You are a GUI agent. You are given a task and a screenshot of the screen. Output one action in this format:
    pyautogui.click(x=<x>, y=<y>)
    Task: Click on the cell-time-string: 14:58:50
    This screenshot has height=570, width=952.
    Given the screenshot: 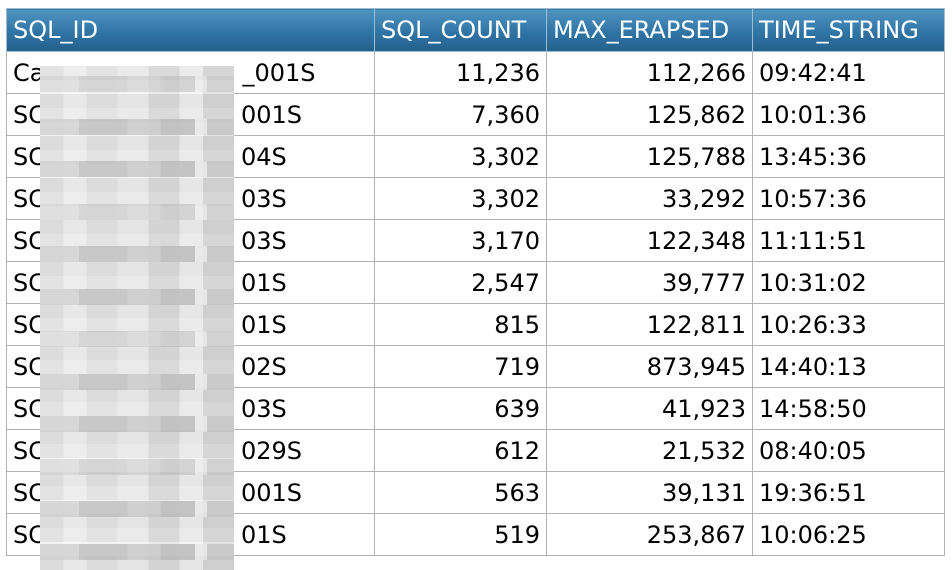 What is the action you would take?
    pyautogui.click(x=848, y=408)
    